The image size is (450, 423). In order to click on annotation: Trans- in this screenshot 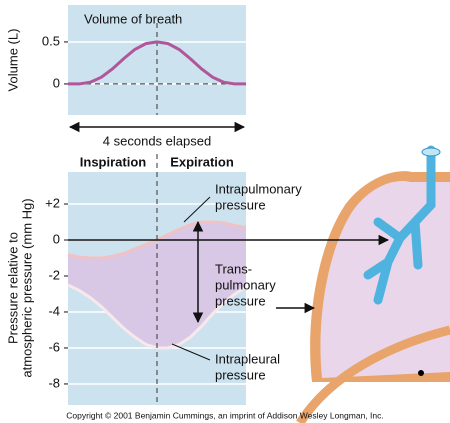, I will do `click(233, 268)`.